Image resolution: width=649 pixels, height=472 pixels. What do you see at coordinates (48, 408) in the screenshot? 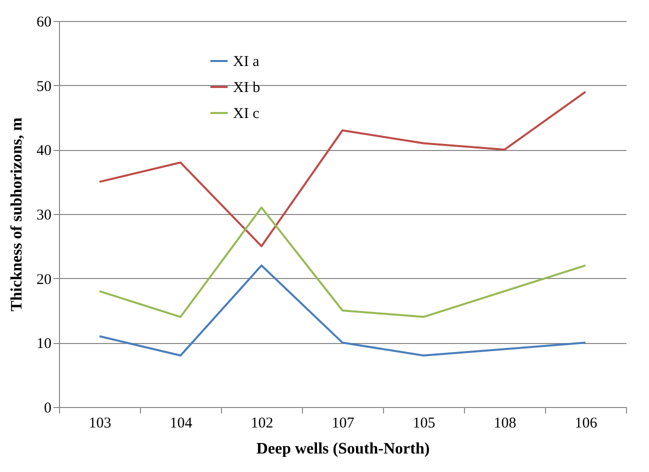
I see `y-tick-label: 0` at bounding box center [48, 408].